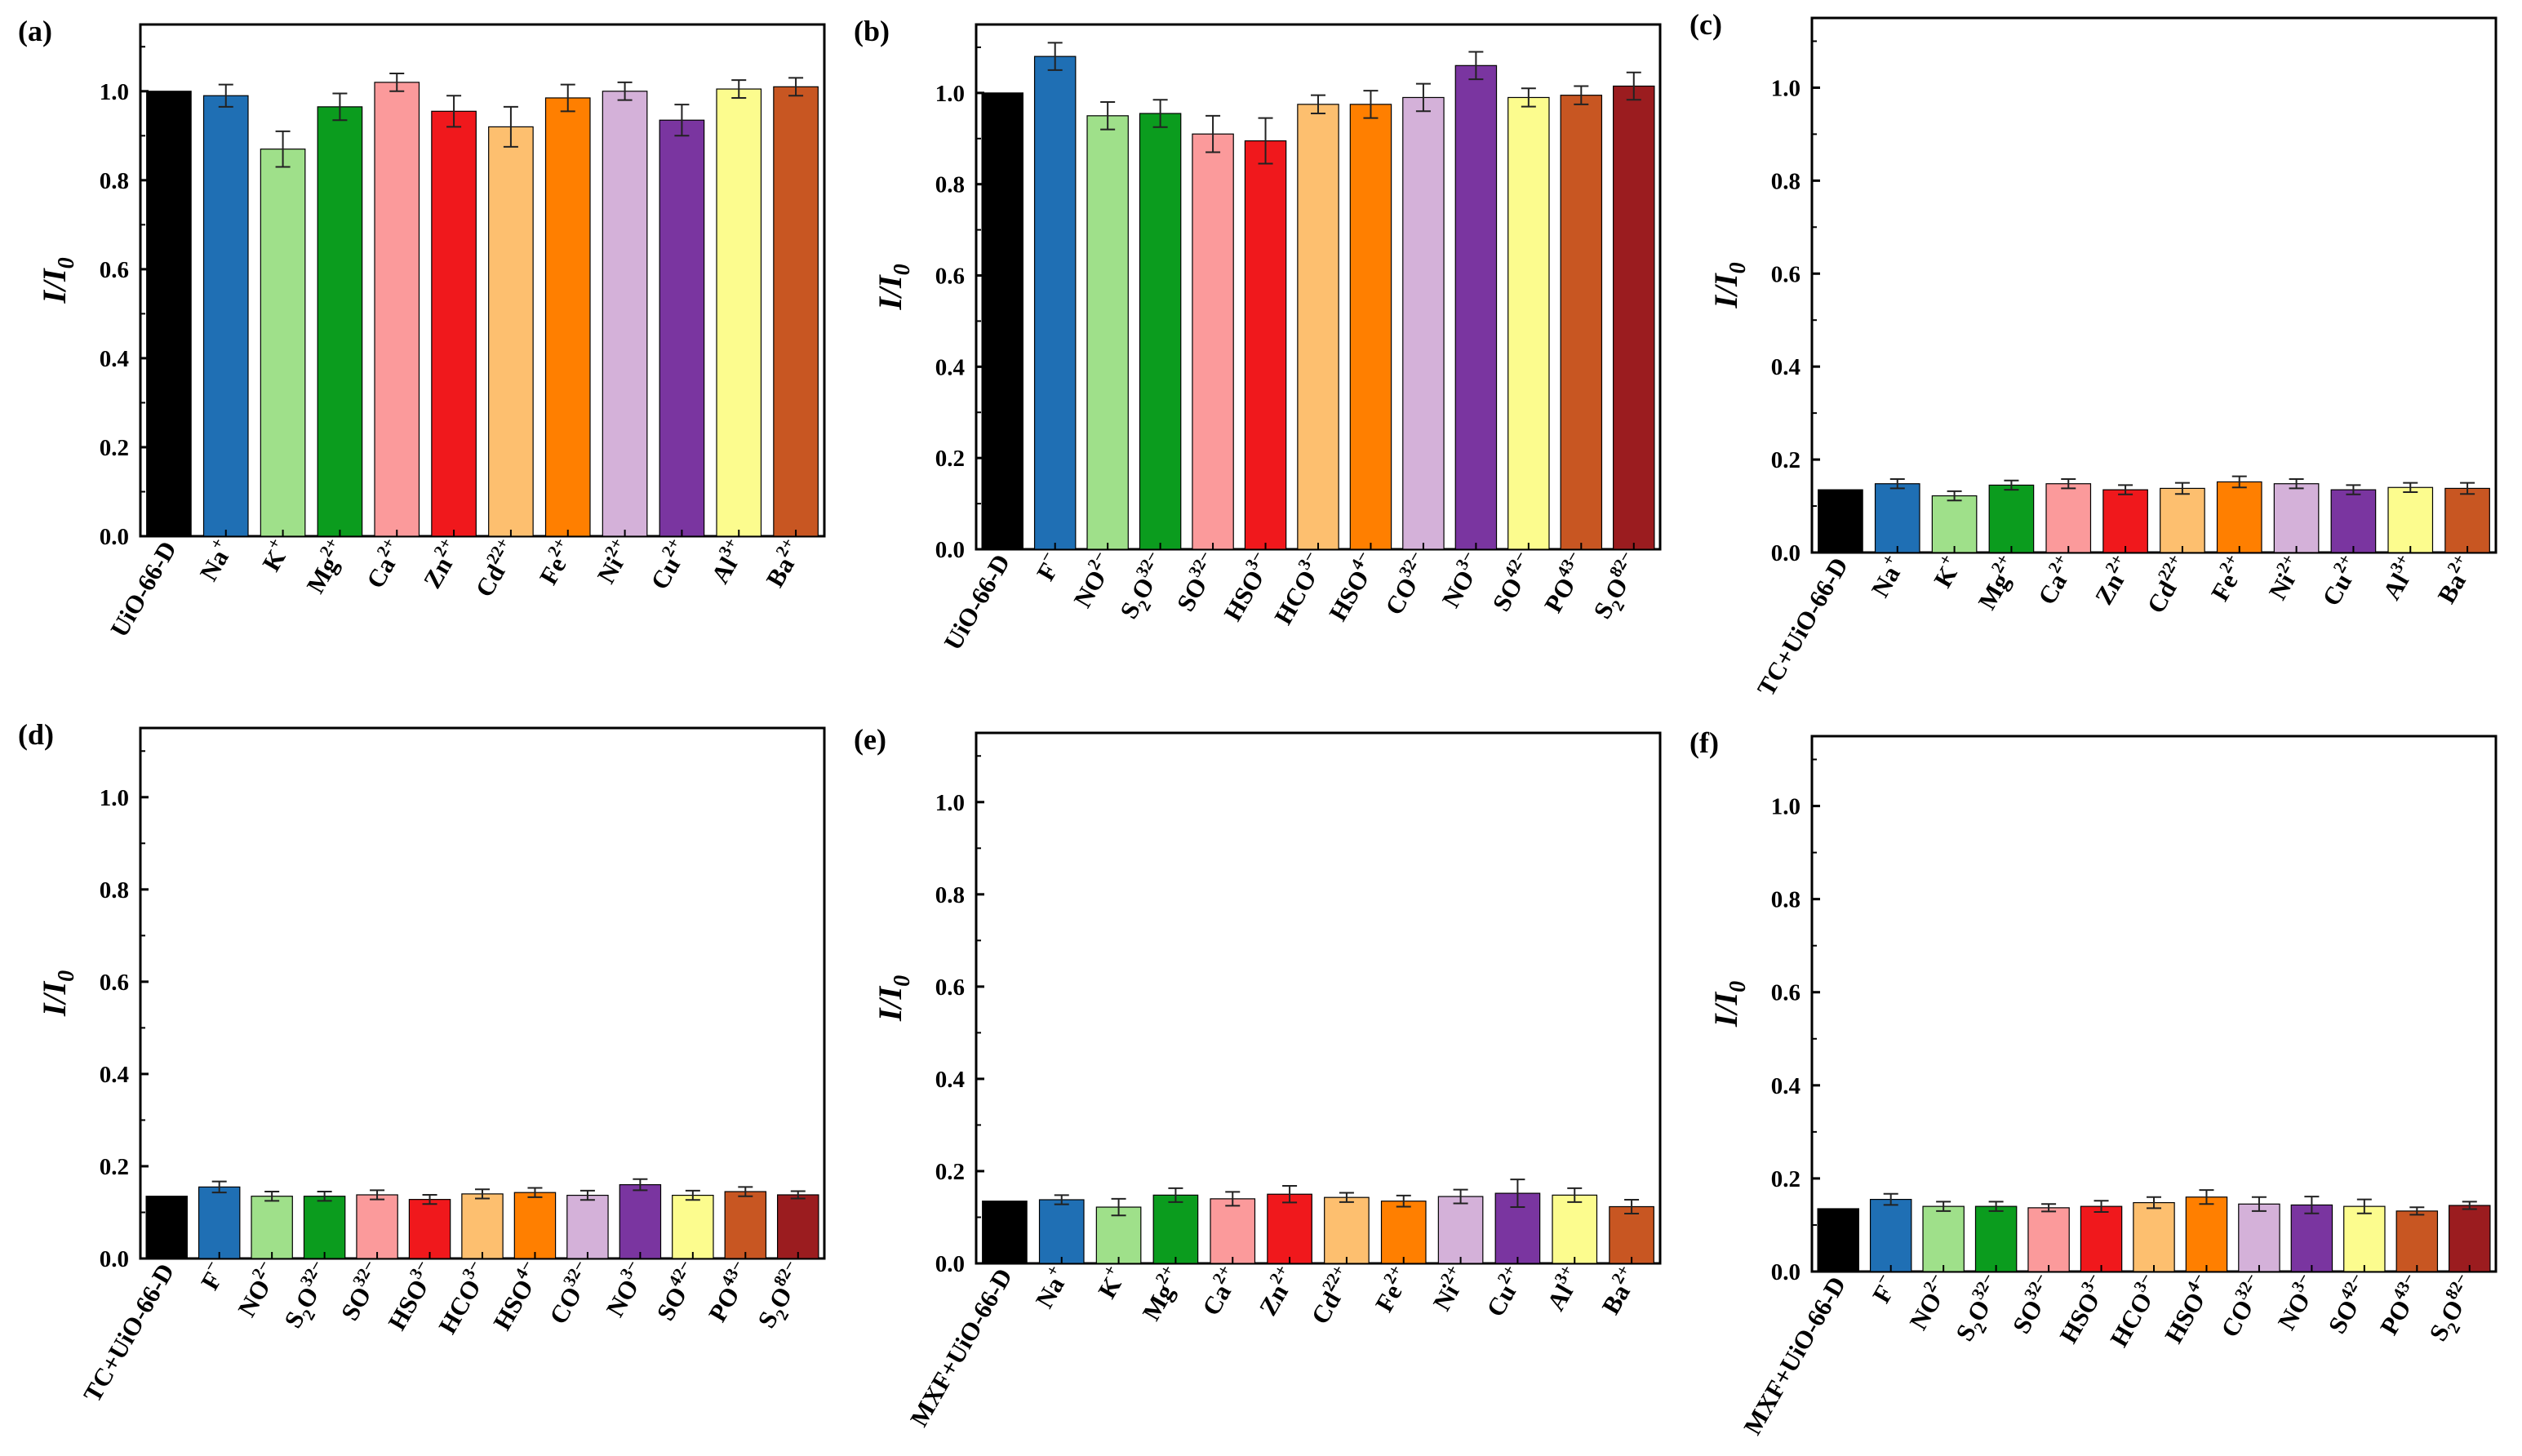  I want to click on panel-tag: (f), so click(1704, 743).